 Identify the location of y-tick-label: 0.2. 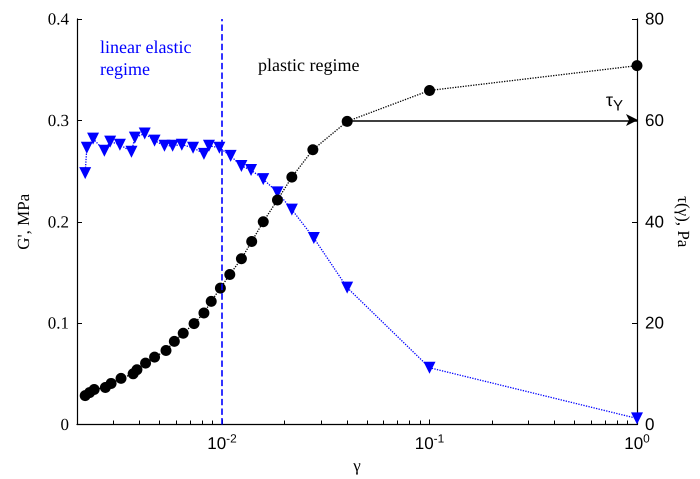
(58, 222).